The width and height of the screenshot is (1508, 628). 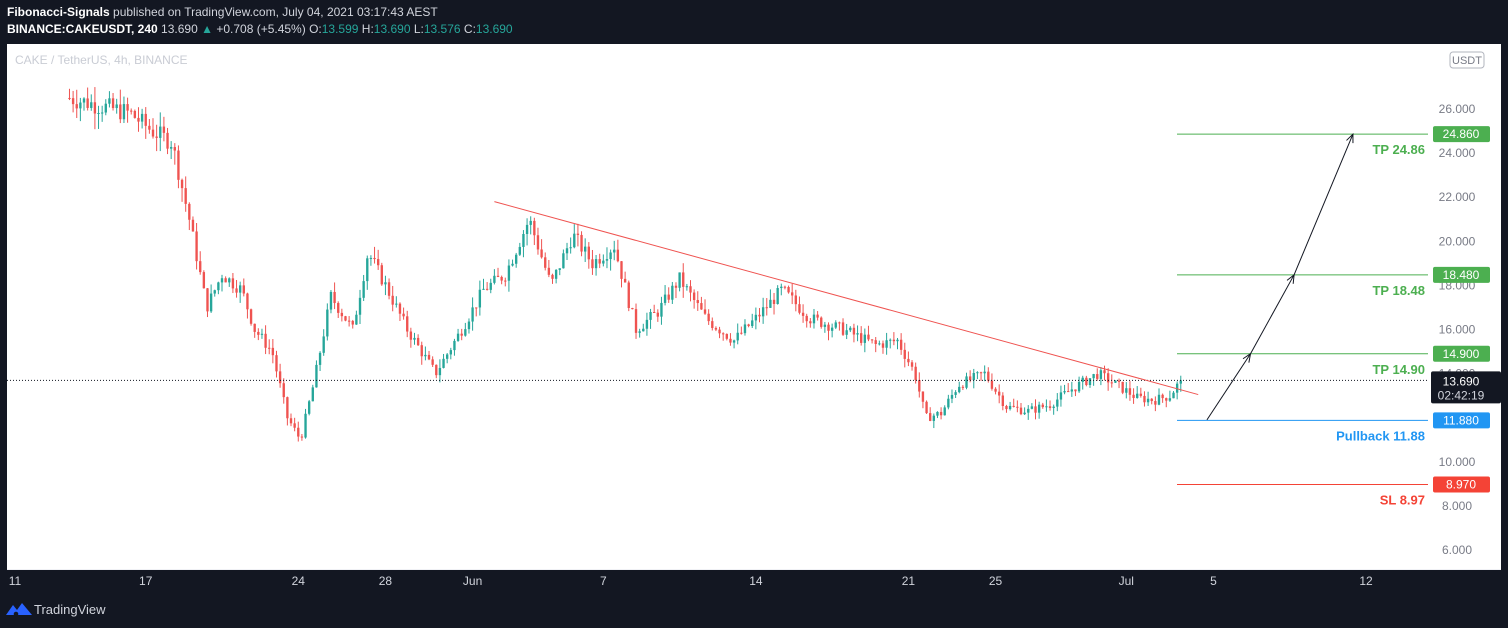 I want to click on time-axis-background, so click(x=754, y=580).